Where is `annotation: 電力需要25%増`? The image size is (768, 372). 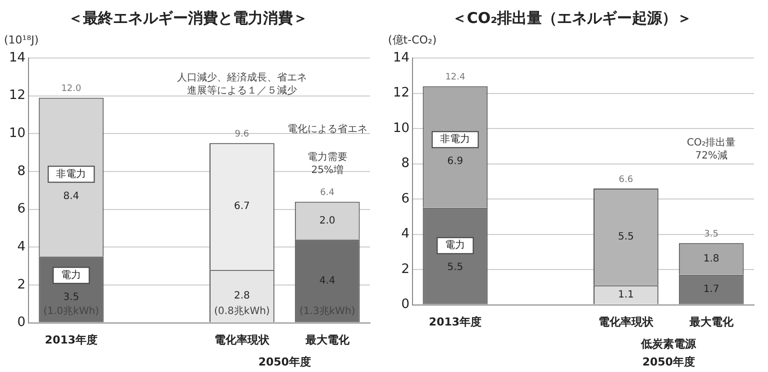
annotation: 電力需要25%増 is located at coordinates (327, 163).